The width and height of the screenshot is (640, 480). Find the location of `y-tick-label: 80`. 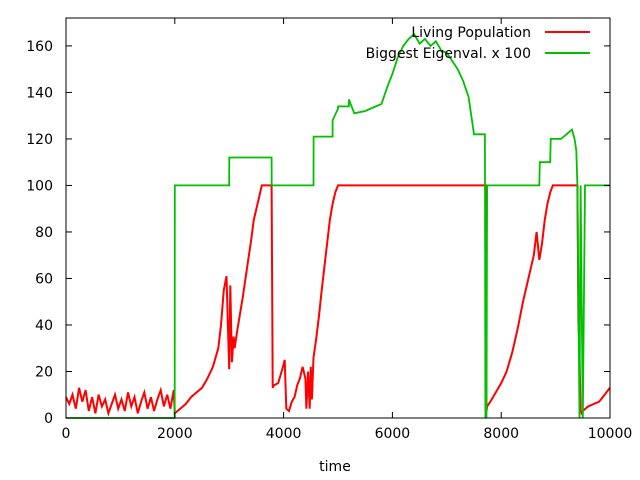

y-tick-label: 80 is located at coordinates (44, 233).